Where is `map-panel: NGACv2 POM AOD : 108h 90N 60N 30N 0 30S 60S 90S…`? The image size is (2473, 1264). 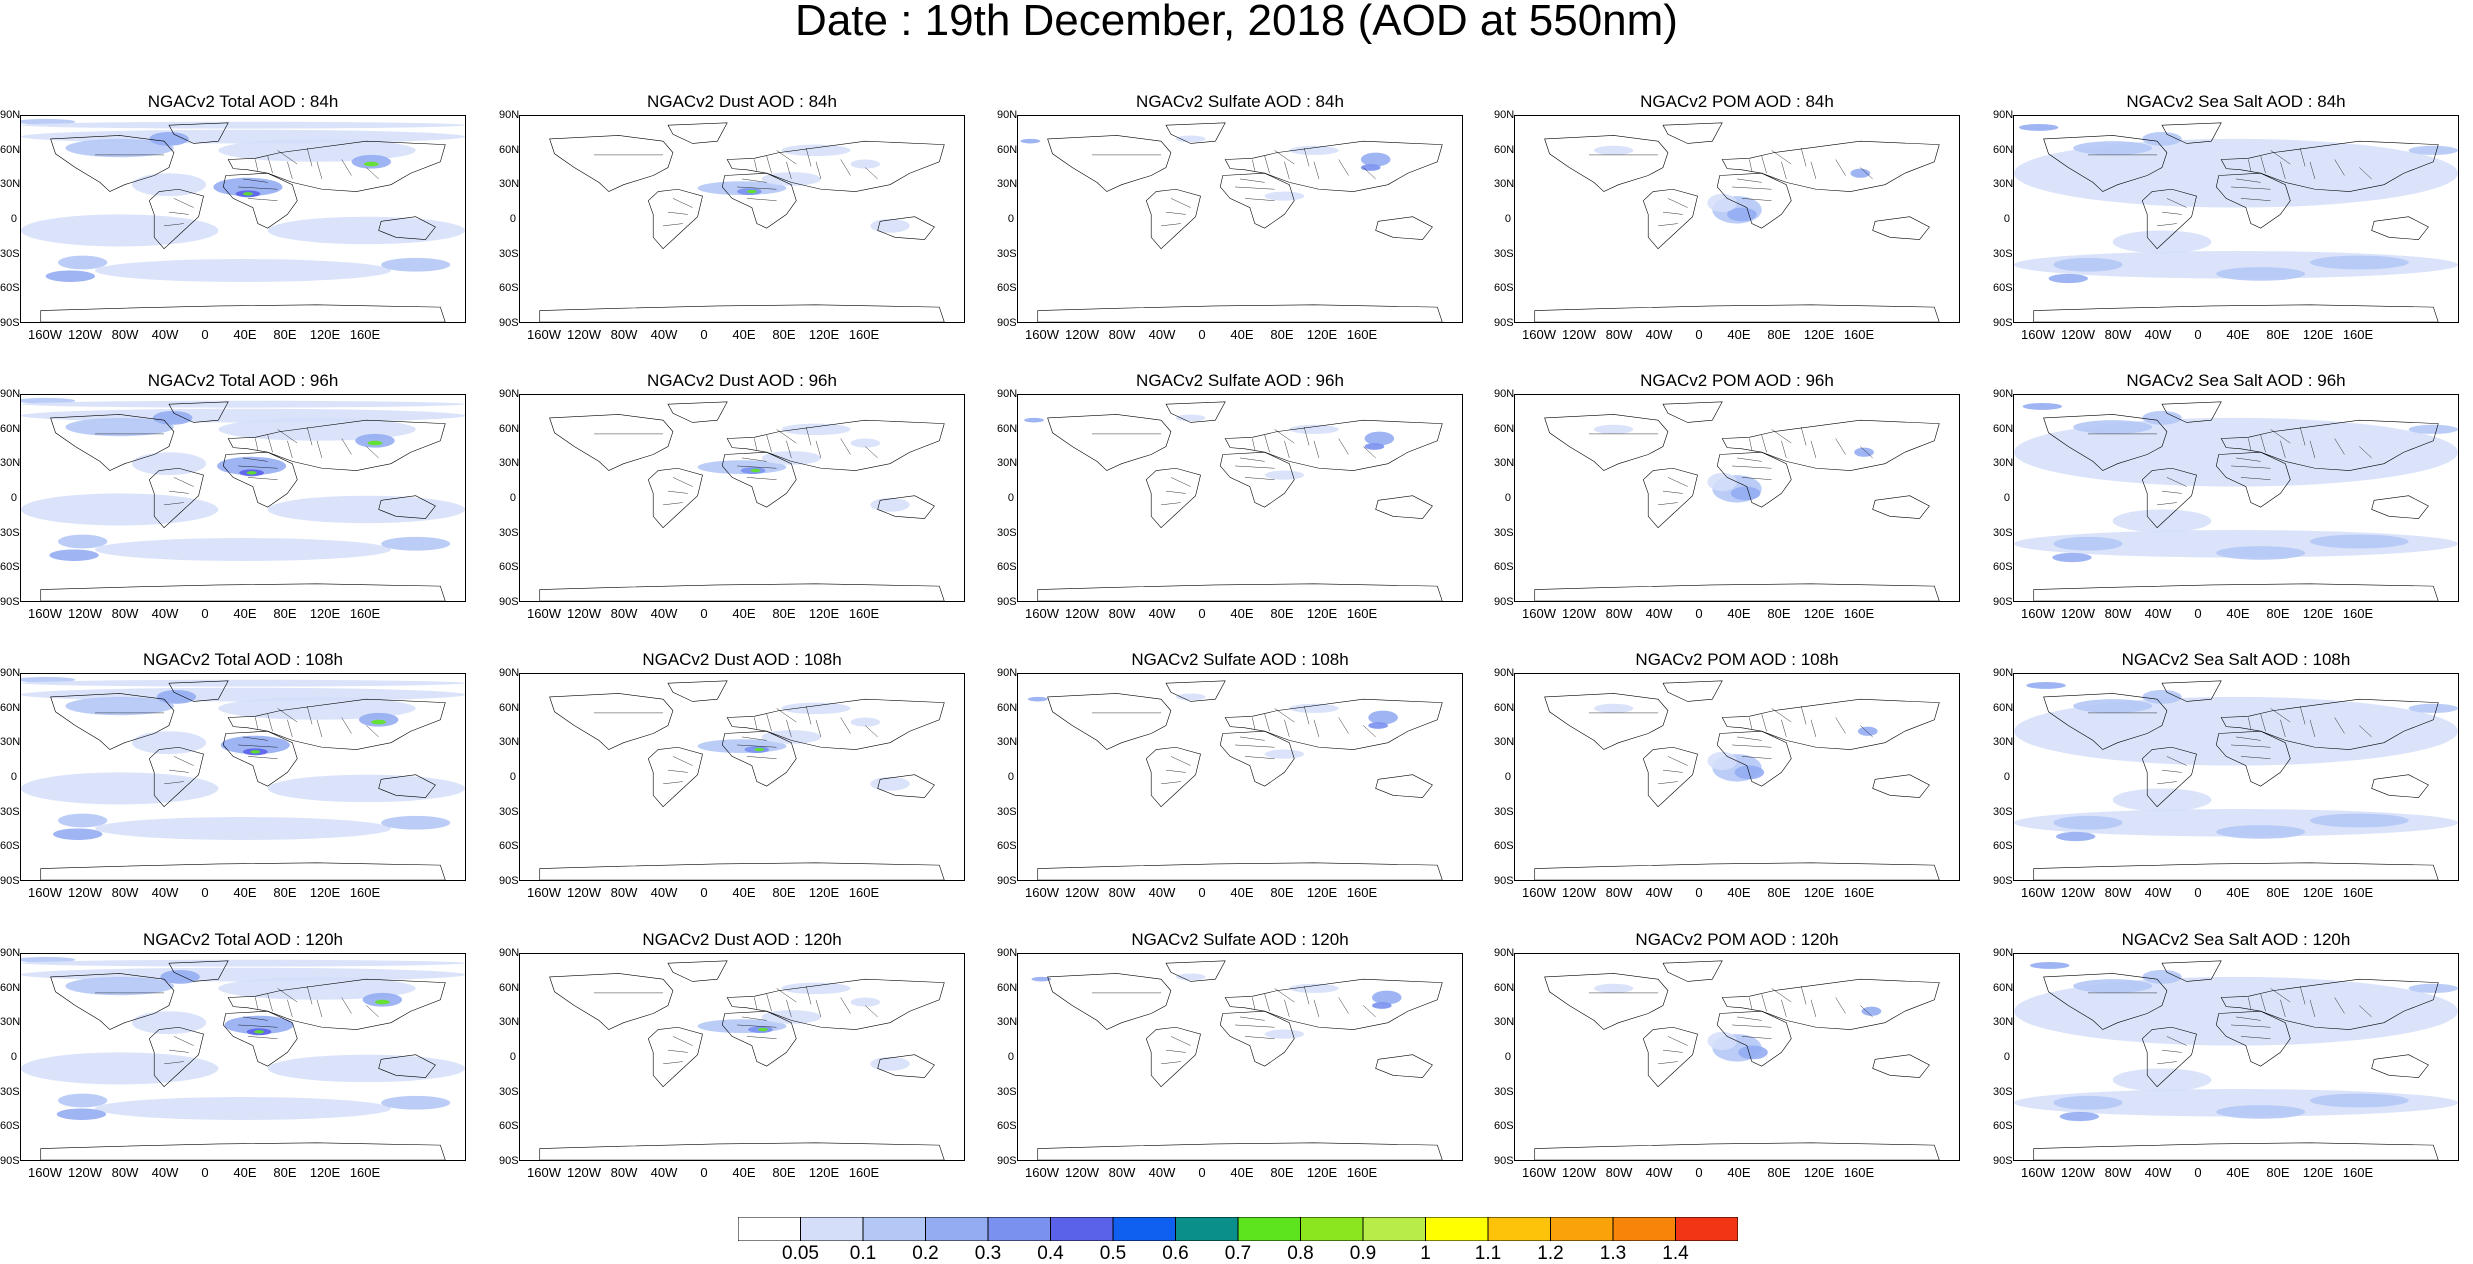
map-panel: NGACv2 POM AOD : 108h 90N 60N 30N 0 30S 60S 90S… is located at coordinates (1727, 775).